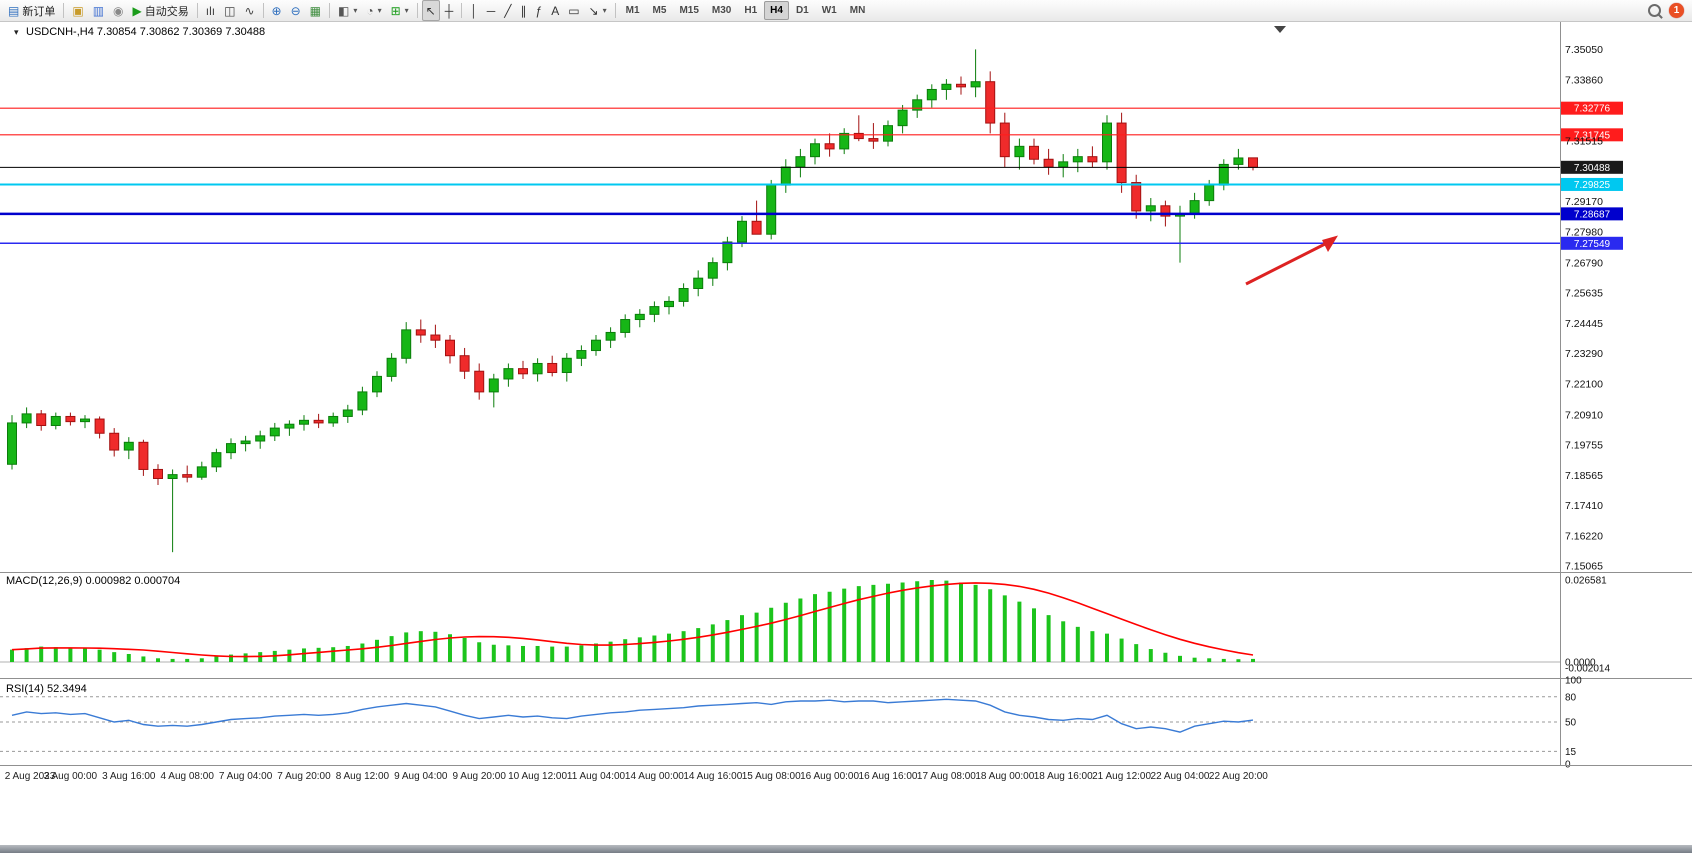 The image size is (1692, 853). I want to click on price-axis-label: 7.25635, so click(1584, 293).